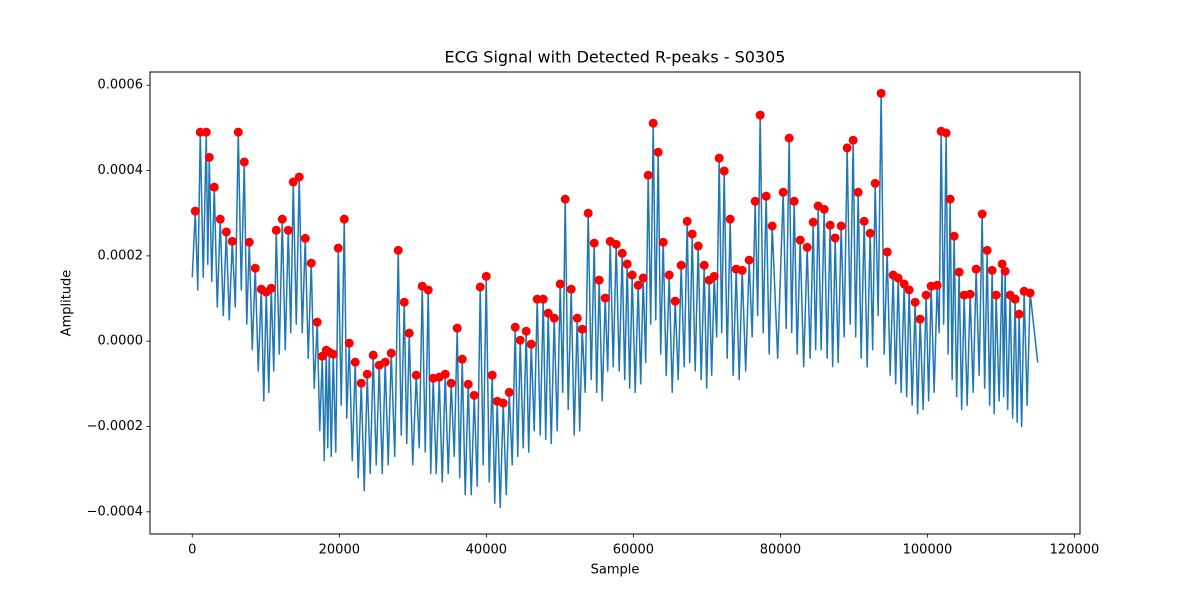 The width and height of the screenshot is (1200, 600). I want to click on y-tick-label: −0.0002, so click(115, 426).